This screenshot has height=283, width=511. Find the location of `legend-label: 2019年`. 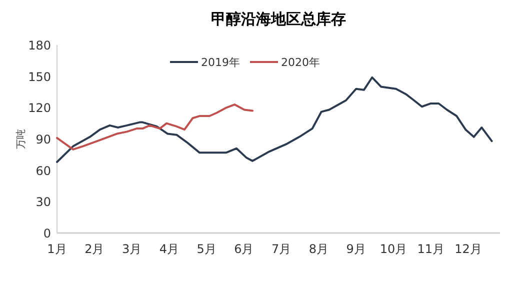

legend-label: 2019年 is located at coordinates (220, 62).